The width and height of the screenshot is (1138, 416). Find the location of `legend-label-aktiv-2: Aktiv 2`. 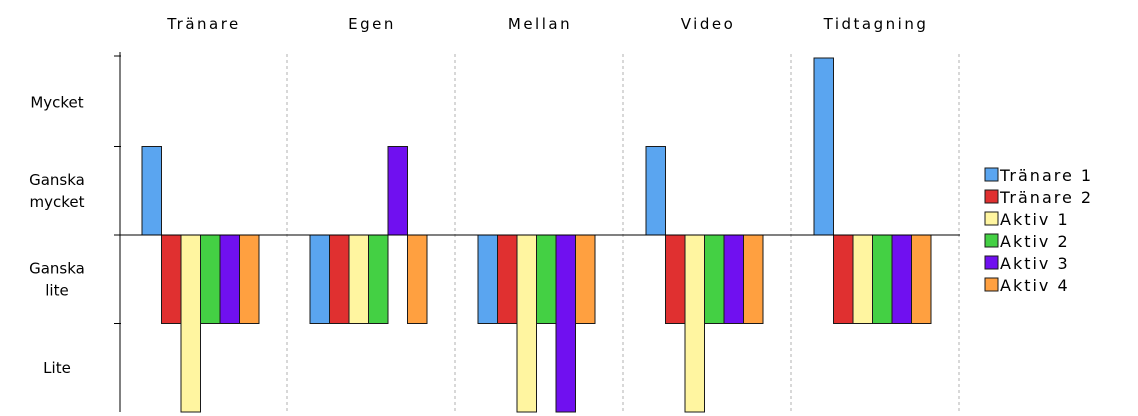

legend-label-aktiv-2: Aktiv 2 is located at coordinates (1035, 241).